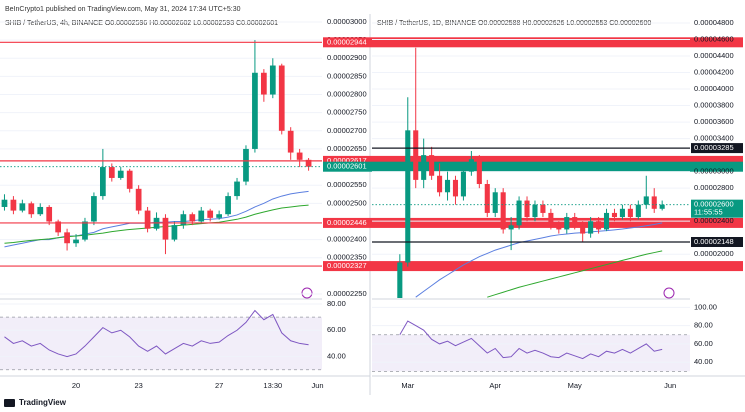 The image size is (745, 412). I want to click on y-tick-label: 0.00002400, so click(347, 239).